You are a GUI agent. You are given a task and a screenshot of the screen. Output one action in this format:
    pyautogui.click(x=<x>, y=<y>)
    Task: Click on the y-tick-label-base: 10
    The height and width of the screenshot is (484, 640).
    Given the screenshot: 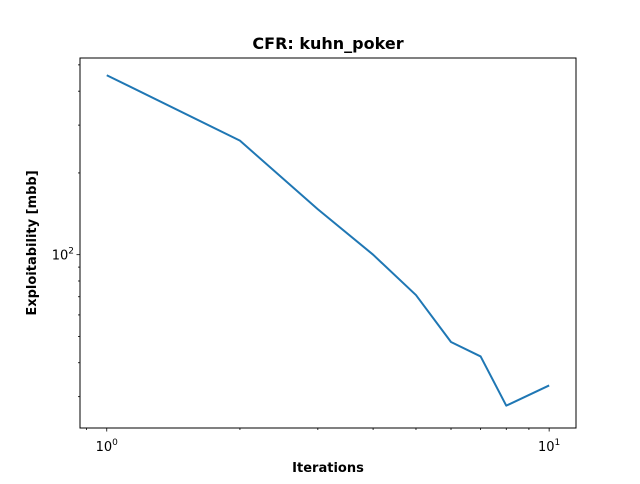 What is the action you would take?
    pyautogui.click(x=60, y=256)
    